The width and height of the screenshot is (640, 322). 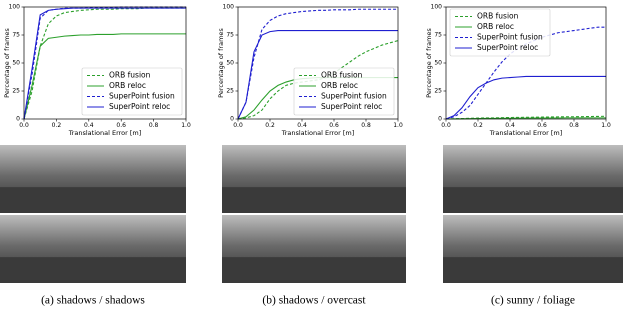 I want to click on caption: (c) sunny / foliage, so click(x=533, y=301).